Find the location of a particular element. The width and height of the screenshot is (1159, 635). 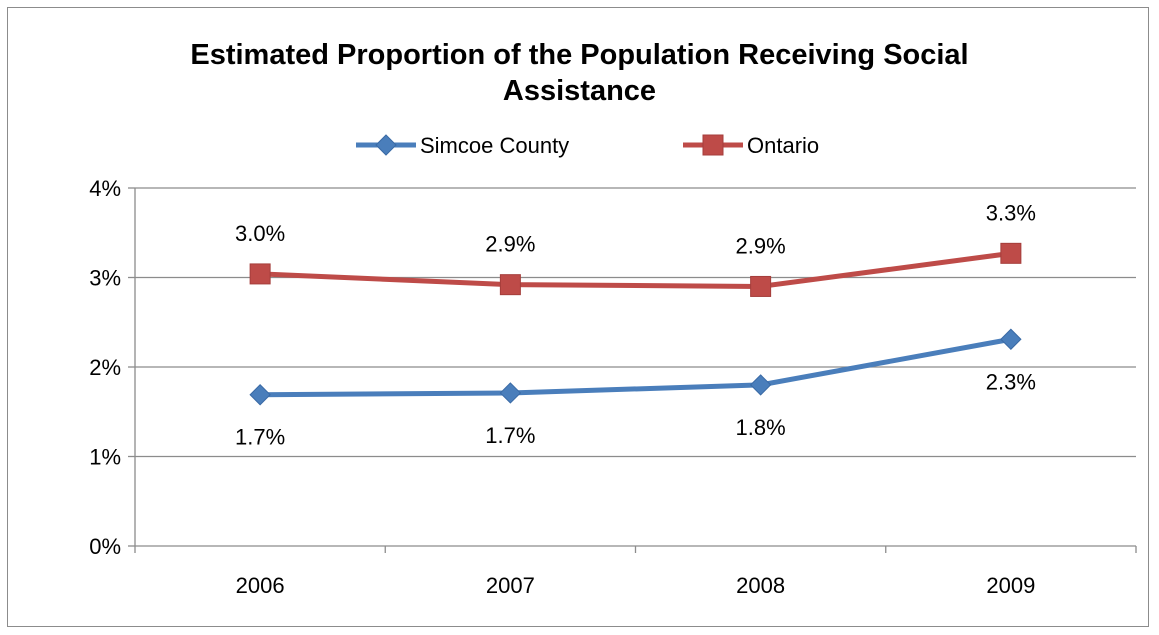

legend-ontario-marker is located at coordinates (713, 145).